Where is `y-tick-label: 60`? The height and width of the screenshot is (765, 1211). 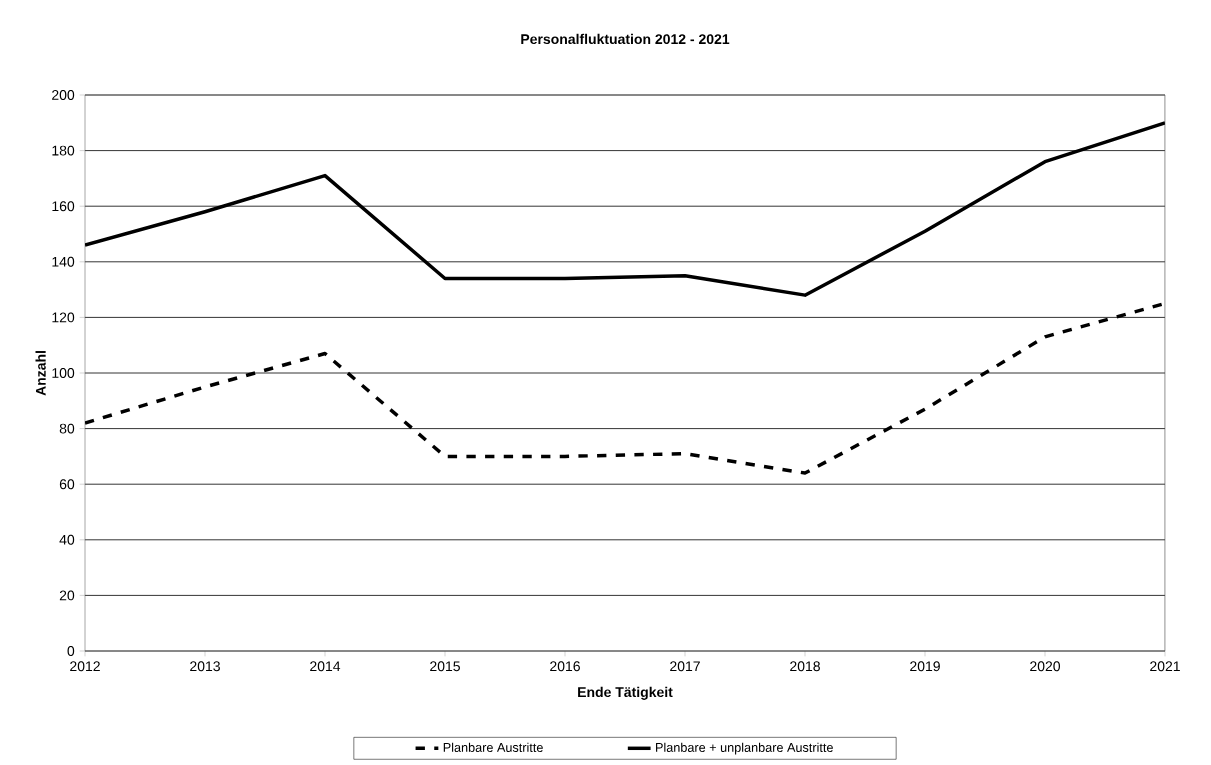 y-tick-label: 60 is located at coordinates (67, 484).